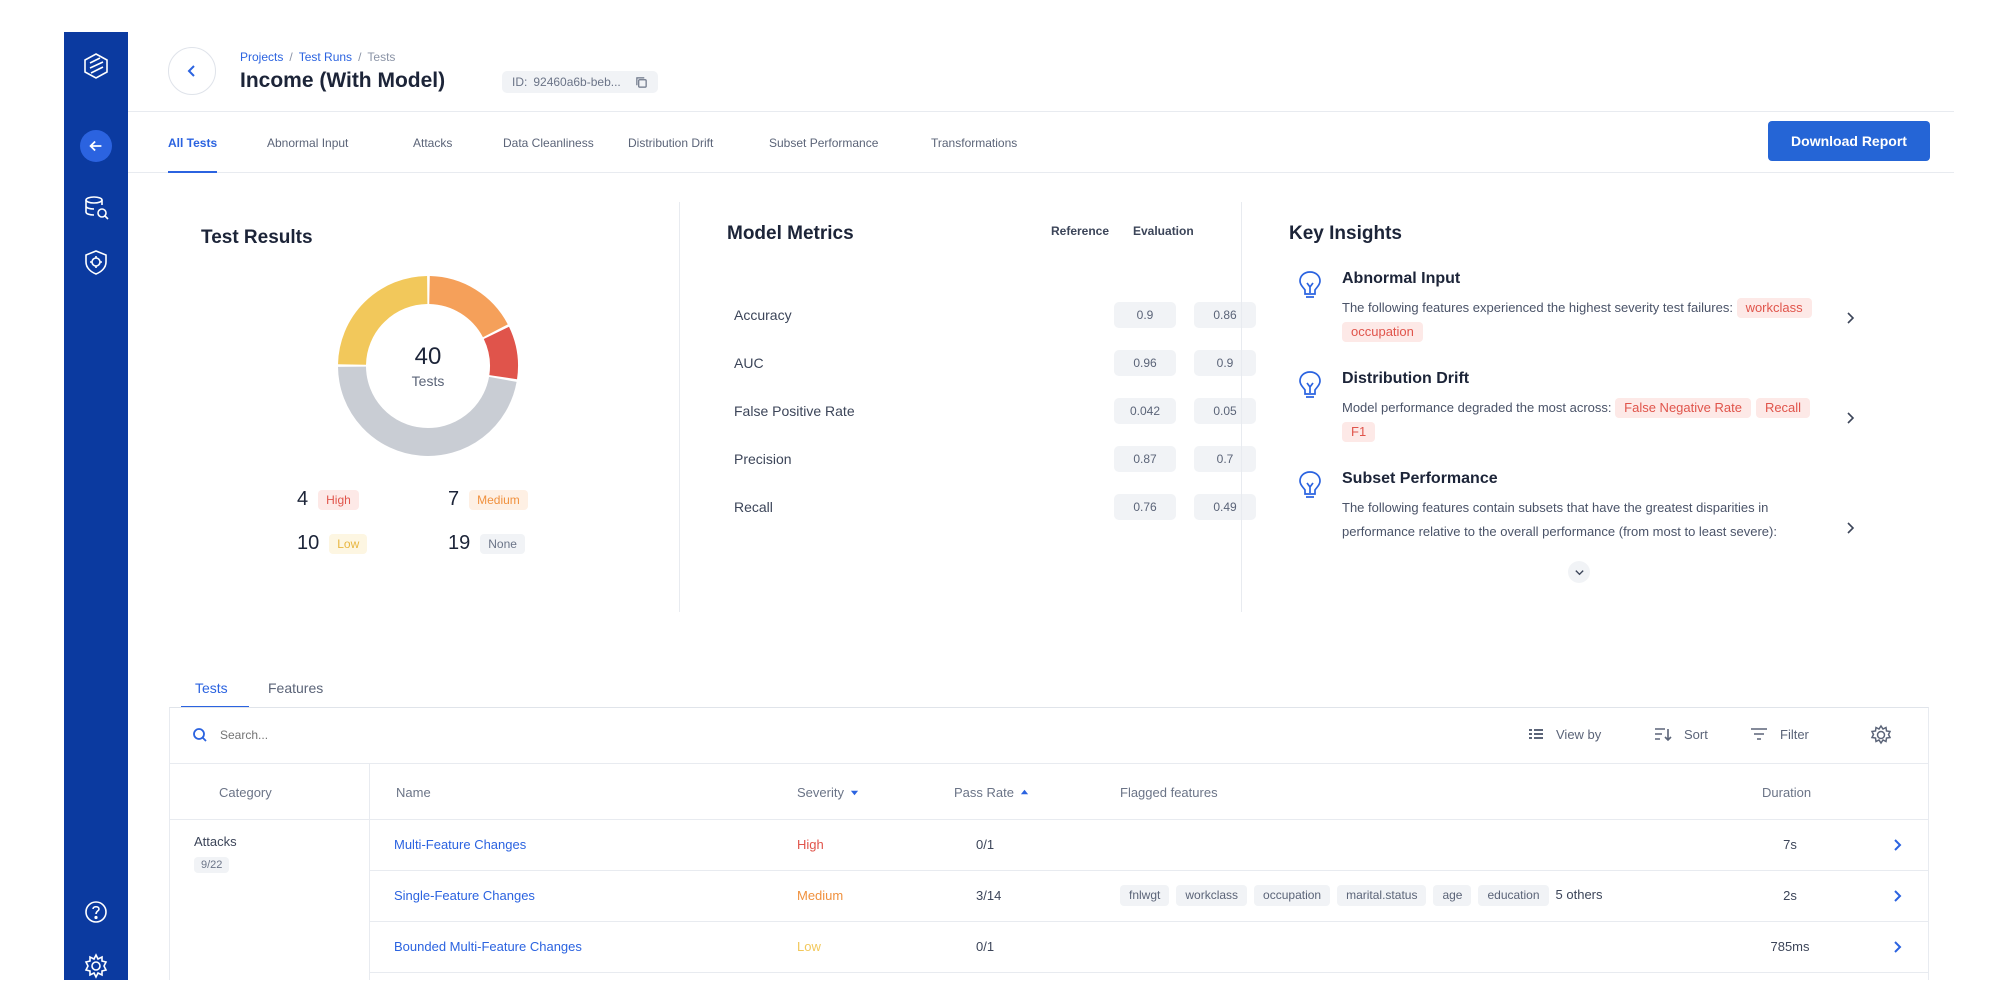 The width and height of the screenshot is (2000, 1001). Describe the element at coordinates (1790, 844) in the screenshot. I see `duration-value: 7s` at that location.